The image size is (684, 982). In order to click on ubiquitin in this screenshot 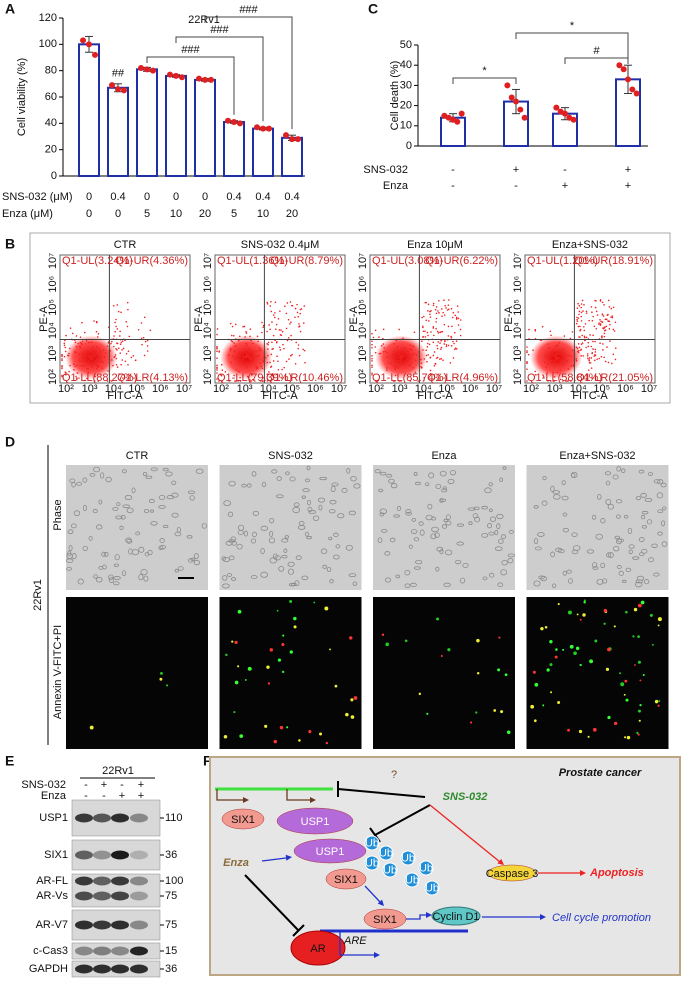, I will do `click(372, 863)`.